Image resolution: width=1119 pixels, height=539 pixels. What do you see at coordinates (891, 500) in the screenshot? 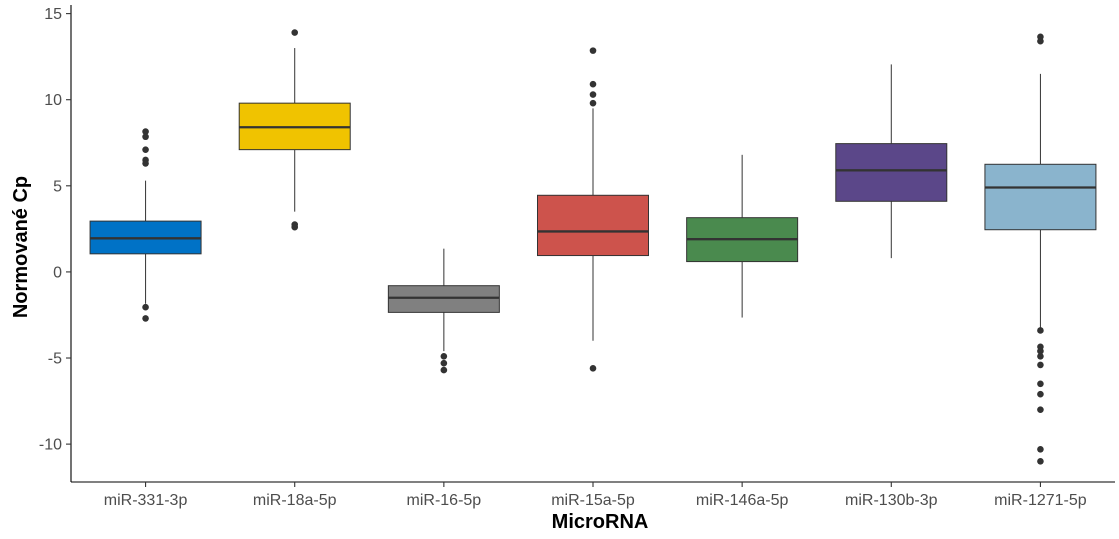
I see `x-tick-label: miR-130b-3p` at bounding box center [891, 500].